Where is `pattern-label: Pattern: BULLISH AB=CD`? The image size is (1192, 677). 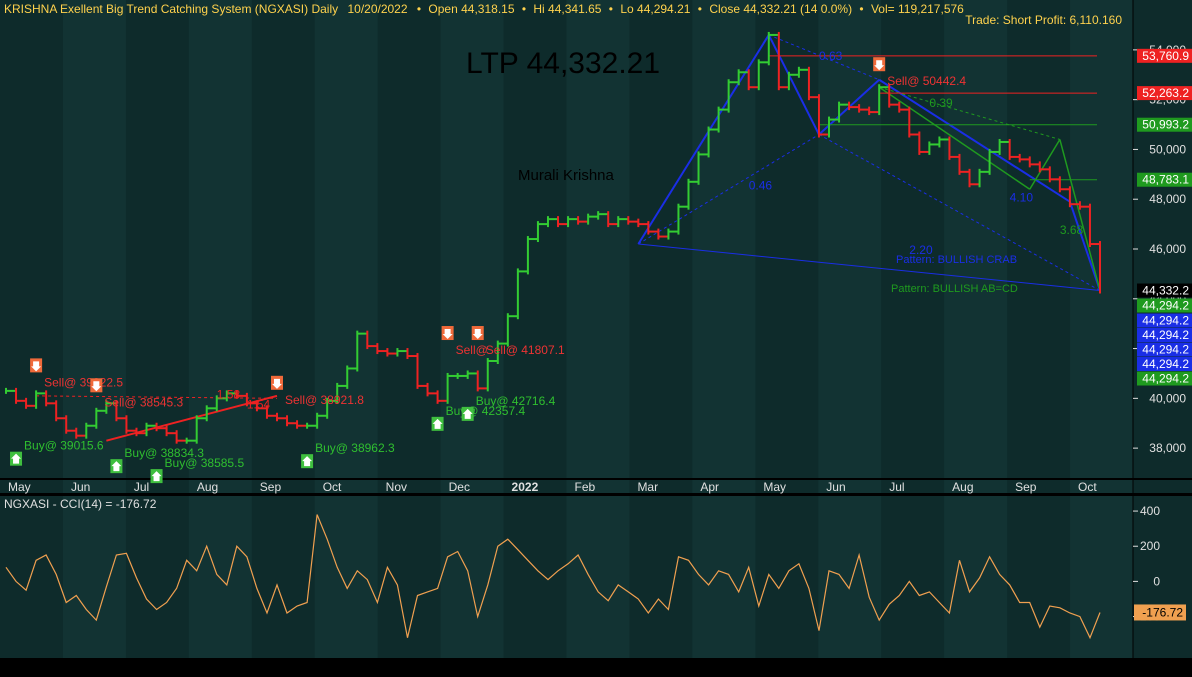
pattern-label: Pattern: BULLISH AB=CD is located at coordinates (954, 289).